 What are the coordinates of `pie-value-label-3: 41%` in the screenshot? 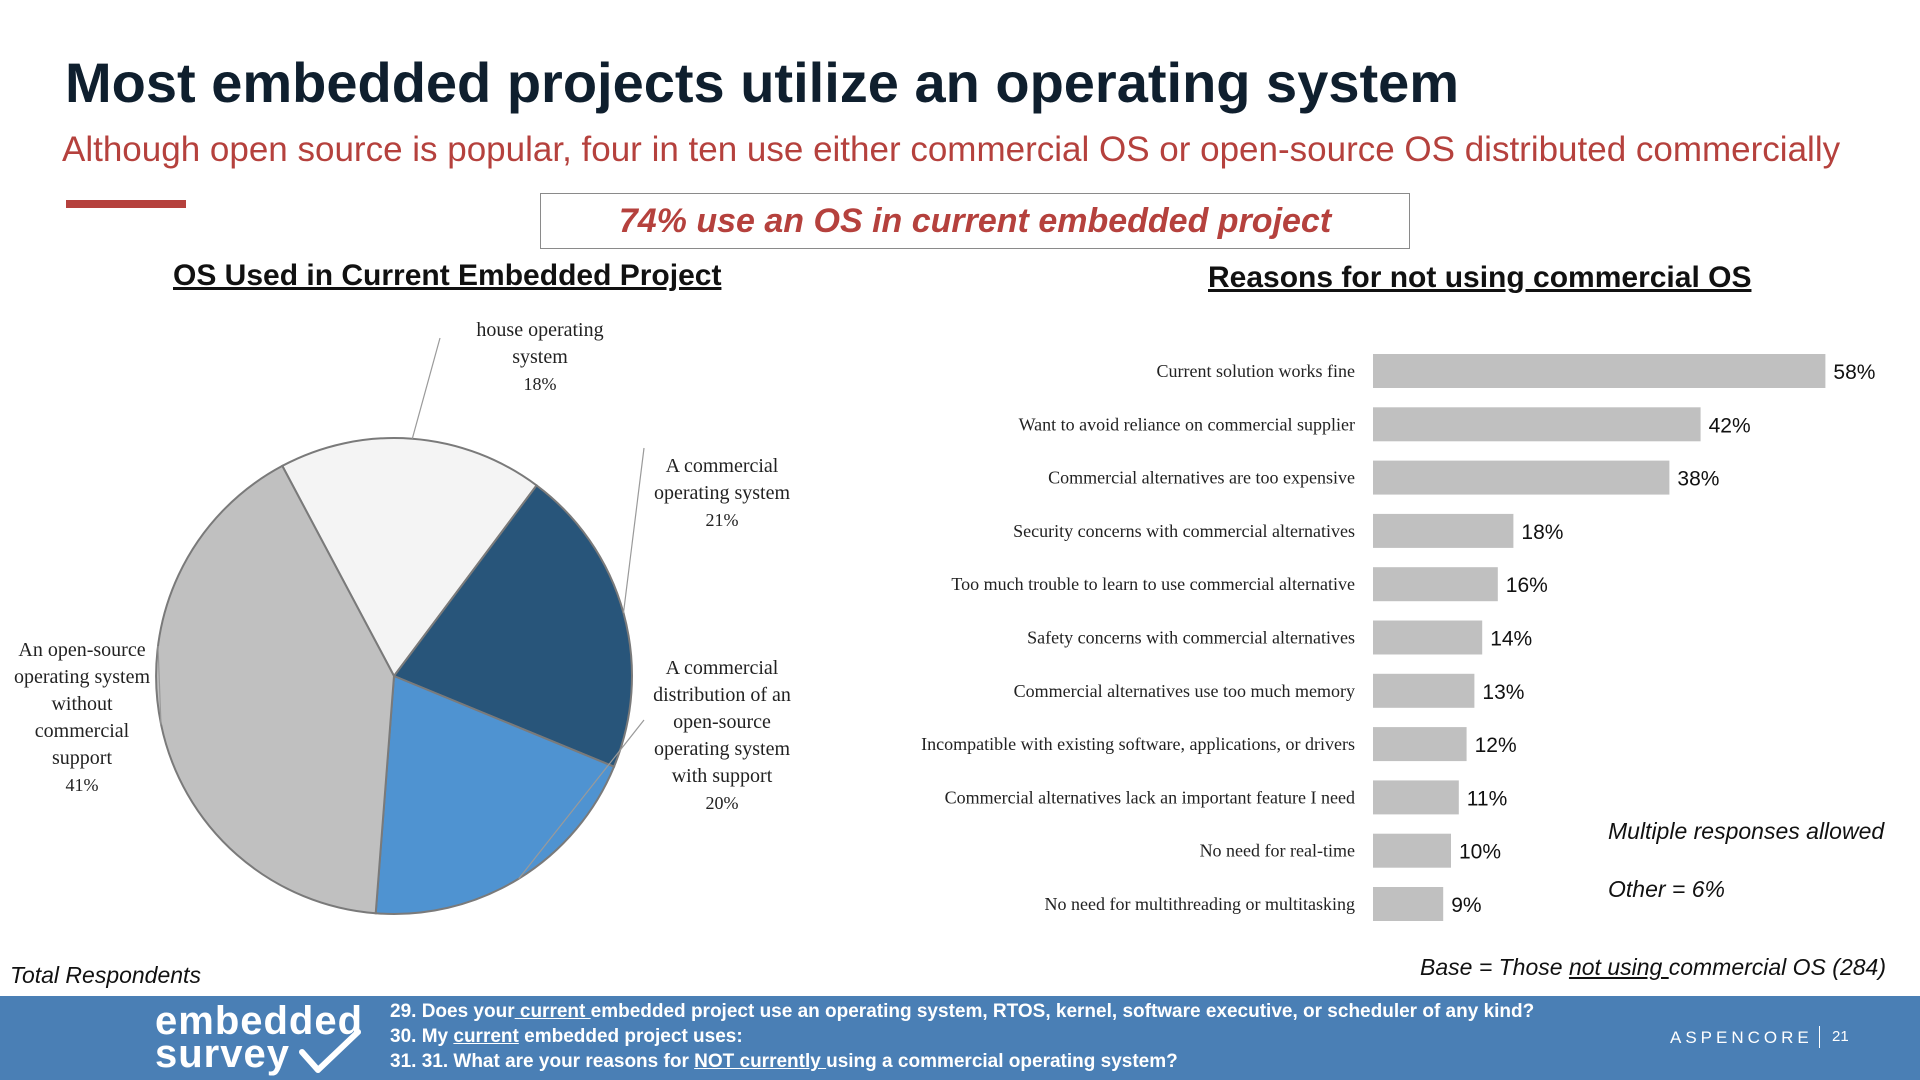 It's located at (82, 785).